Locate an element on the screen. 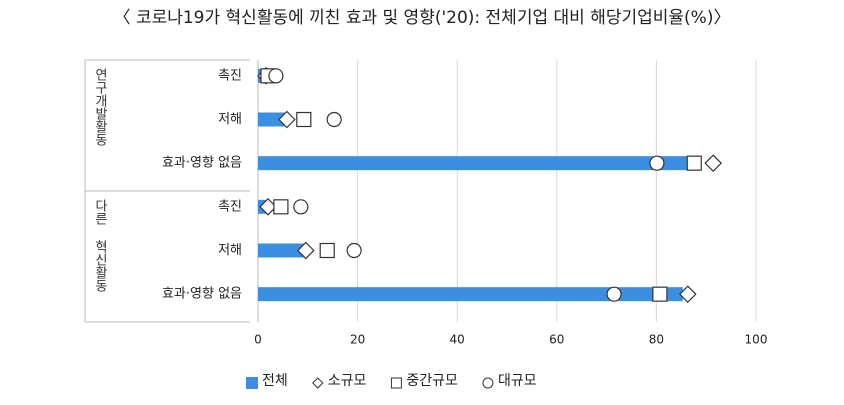 Image resolution: width=844 pixels, height=405 pixels. legend-label: 전체 is located at coordinates (275, 381).